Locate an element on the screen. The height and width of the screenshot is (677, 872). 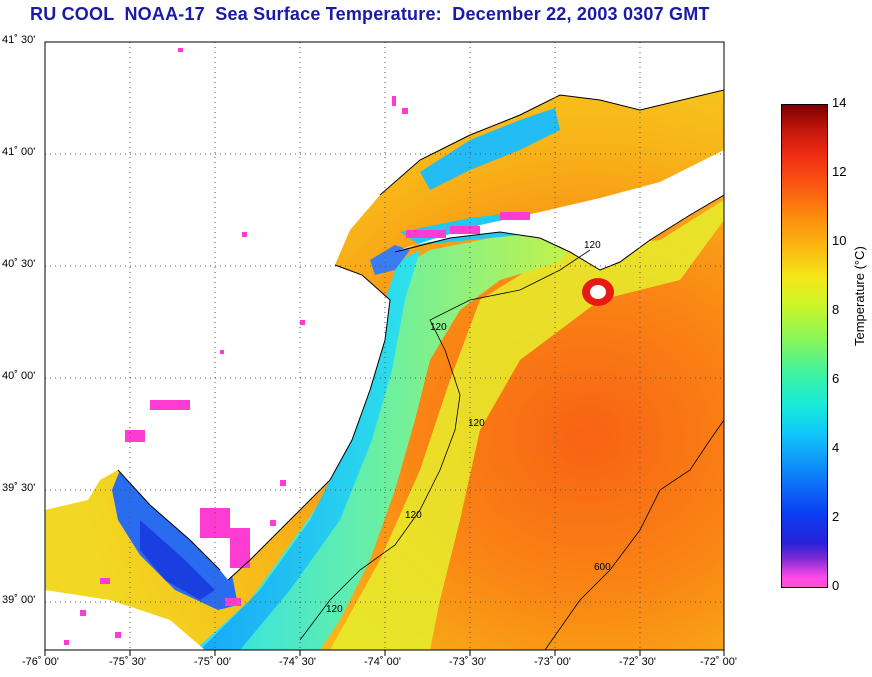
colorbar-tick: 8 is located at coordinates (836, 309).